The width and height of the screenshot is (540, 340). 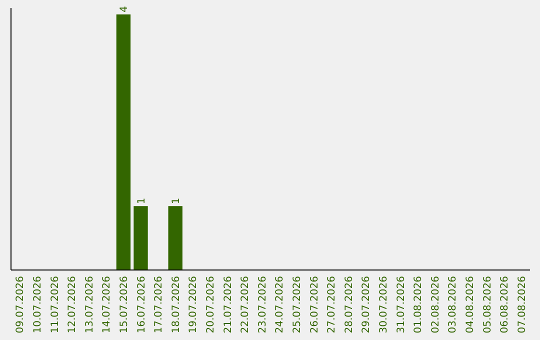 What do you see at coordinates (38, 305) in the screenshot?
I see `x-tick-label: 10.07.2026` at bounding box center [38, 305].